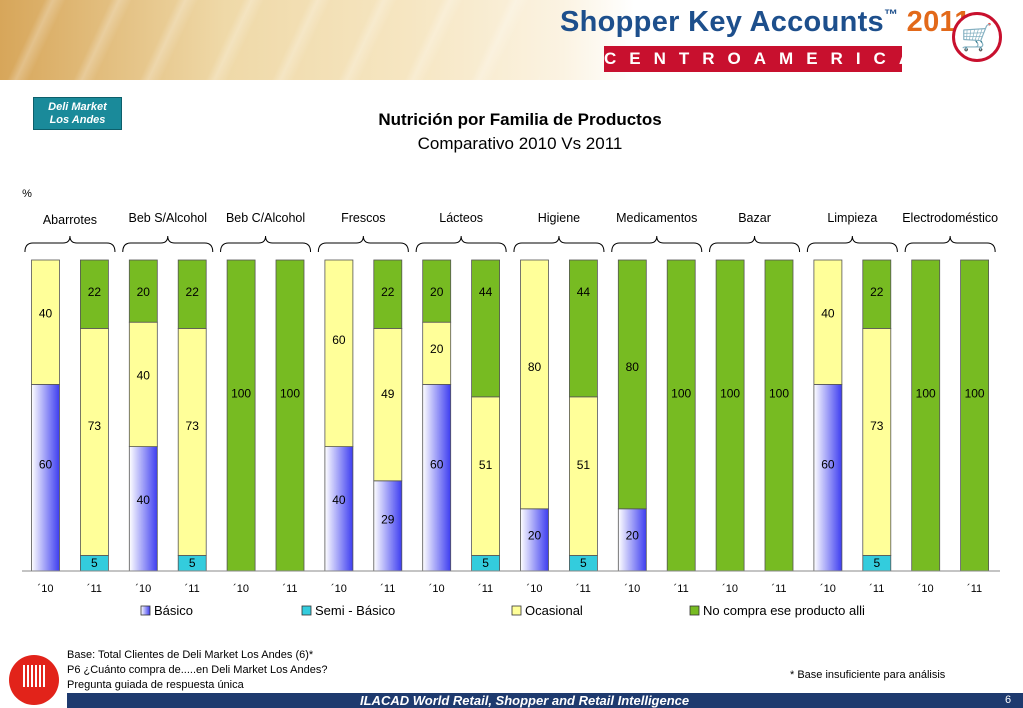 The width and height of the screenshot is (1023, 708). What do you see at coordinates (694, 610) in the screenshot?
I see `legend-swatch-no-compra` at bounding box center [694, 610].